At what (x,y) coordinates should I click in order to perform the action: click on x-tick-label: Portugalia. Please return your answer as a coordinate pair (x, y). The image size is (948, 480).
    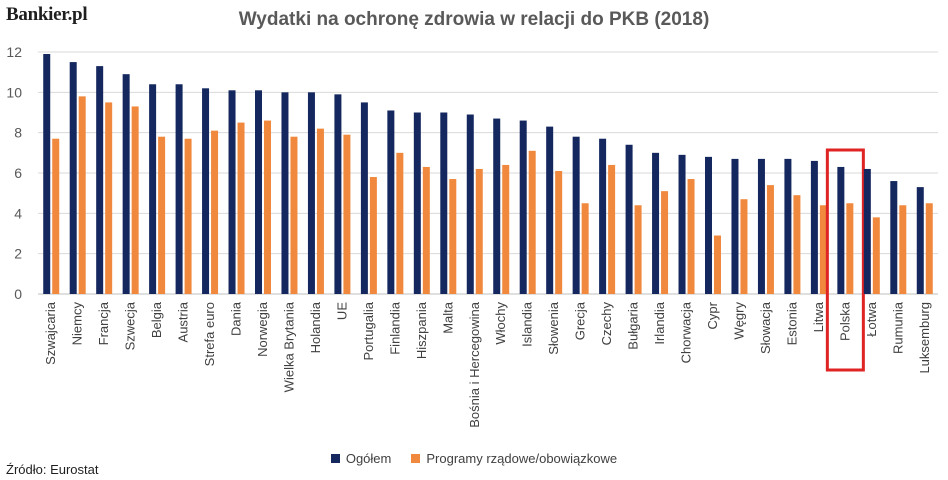
    Looking at the image, I should click on (368, 330).